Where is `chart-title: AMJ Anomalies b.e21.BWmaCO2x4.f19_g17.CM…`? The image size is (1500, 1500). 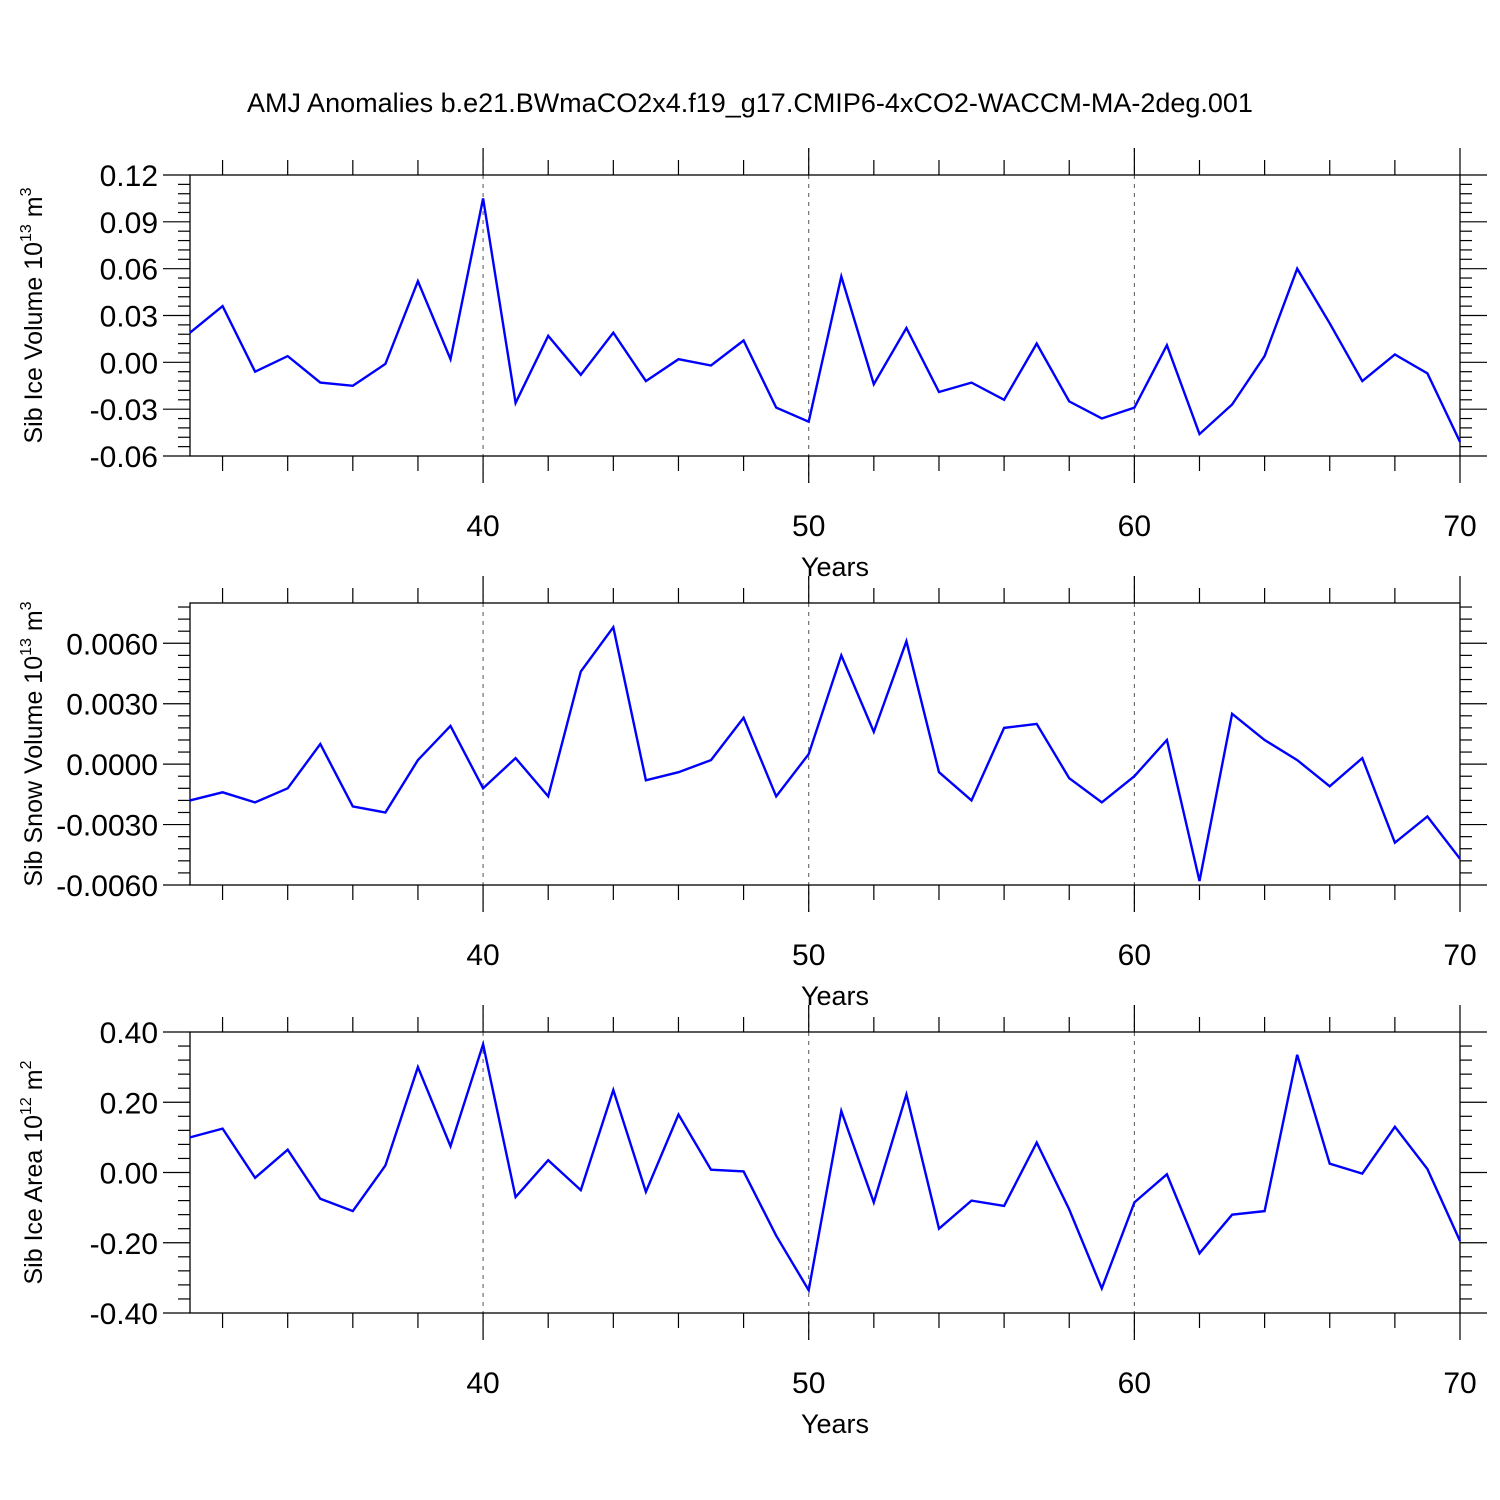 chart-title: AMJ Anomalies b.e21.BWmaCO2x4.f19_g17.CM… is located at coordinates (750, 103).